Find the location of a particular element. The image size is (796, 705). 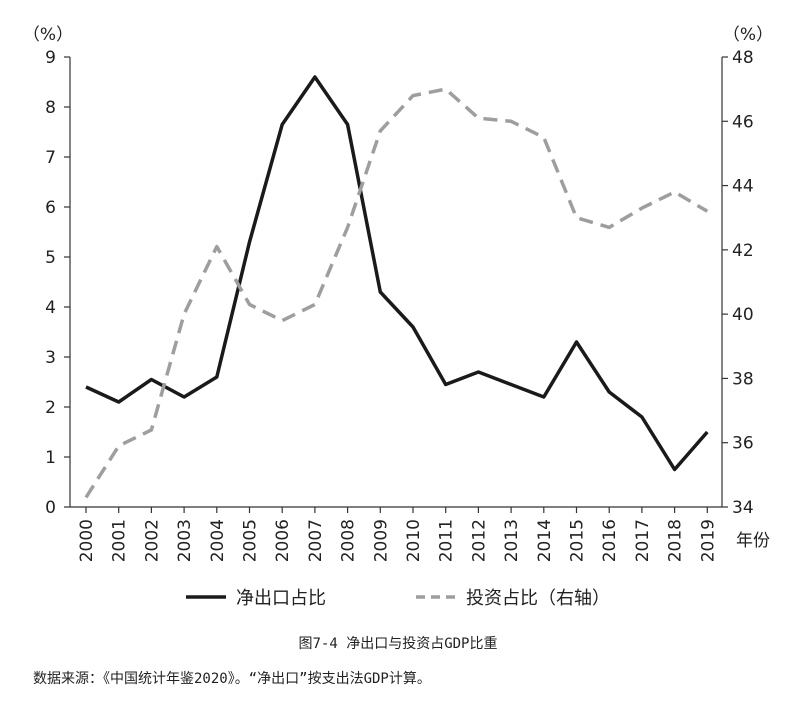

data-source-note: 数据来源：《中国统计年鉴2020》。“净出口”按支出法GDP计算。 is located at coordinates (232, 679).